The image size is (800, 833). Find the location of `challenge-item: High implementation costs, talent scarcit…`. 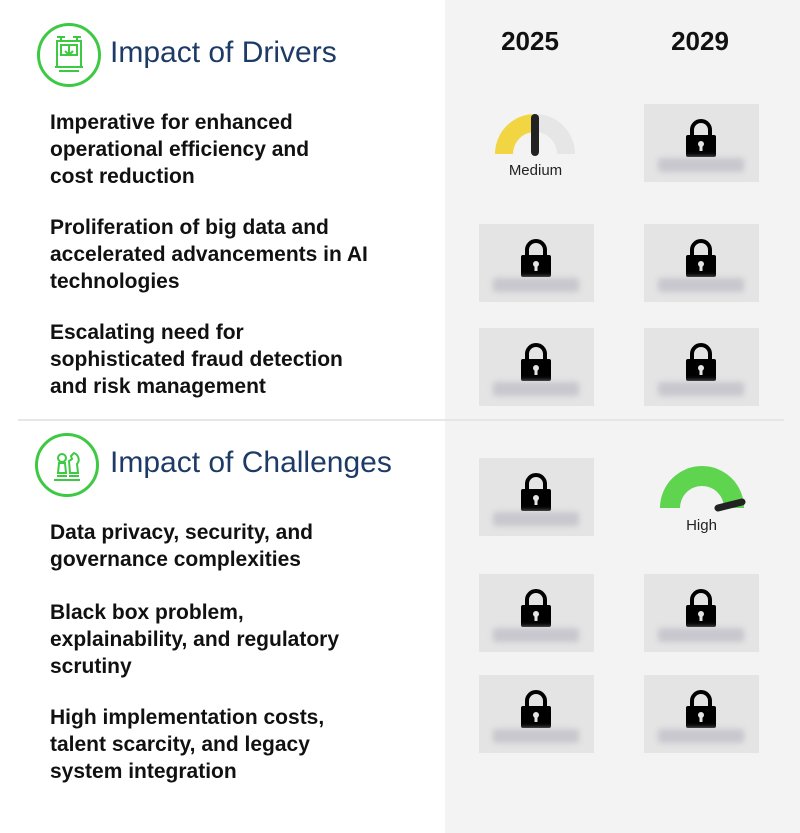

challenge-item: High implementation costs, talent scarcit… is located at coordinates (187, 744).